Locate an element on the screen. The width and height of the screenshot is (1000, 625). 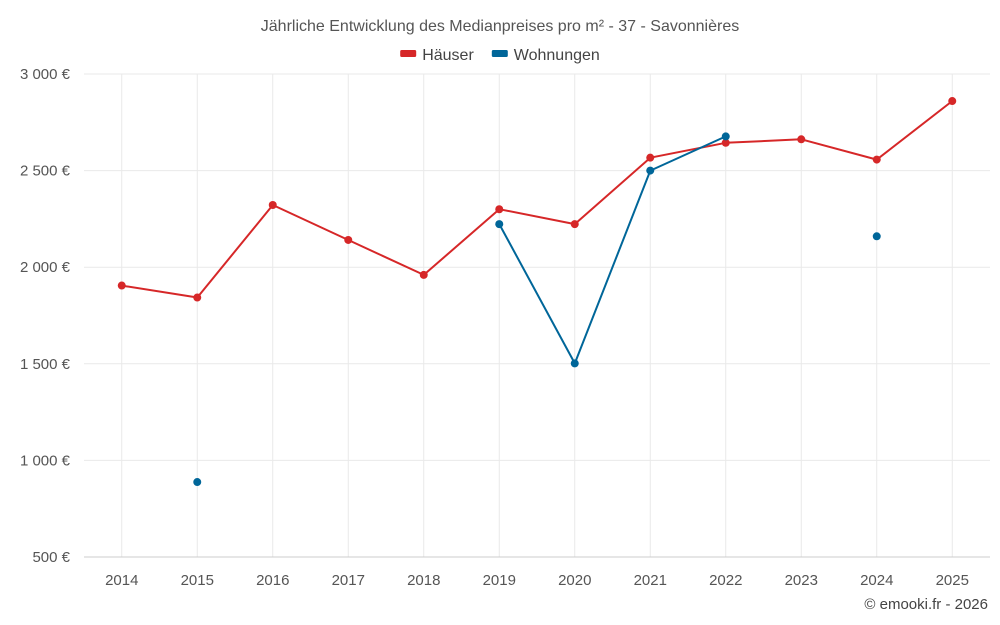
y-tick-label: 1 000 € is located at coordinates (45, 460).